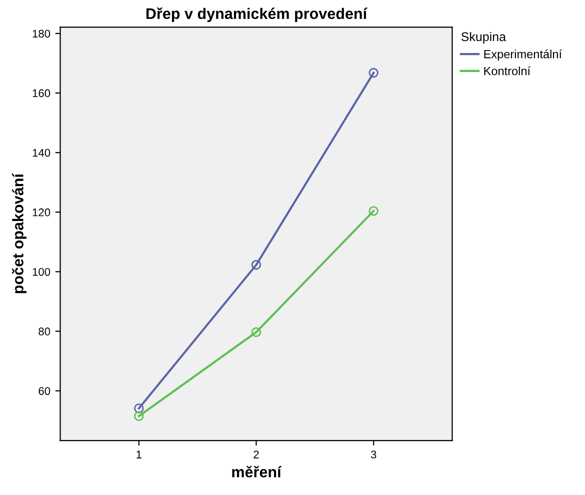  I want to click on y-tick-label: 140, so click(41, 152).